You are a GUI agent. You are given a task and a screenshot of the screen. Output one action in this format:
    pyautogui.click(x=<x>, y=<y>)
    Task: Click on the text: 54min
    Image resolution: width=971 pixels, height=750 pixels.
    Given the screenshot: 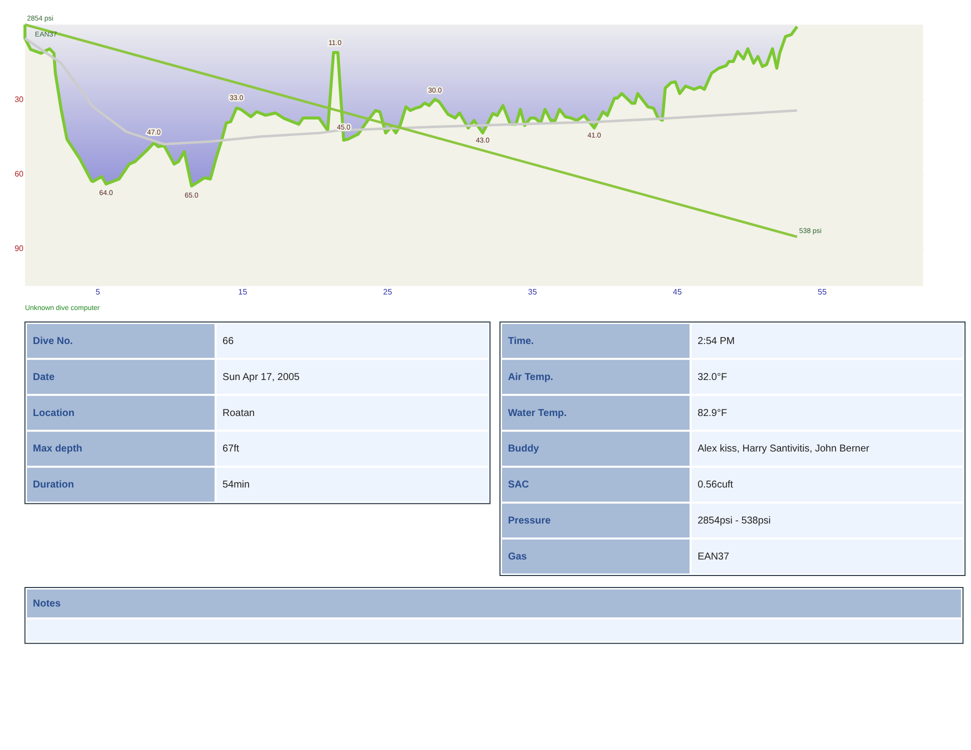 What is the action you would take?
    pyautogui.click(x=236, y=485)
    